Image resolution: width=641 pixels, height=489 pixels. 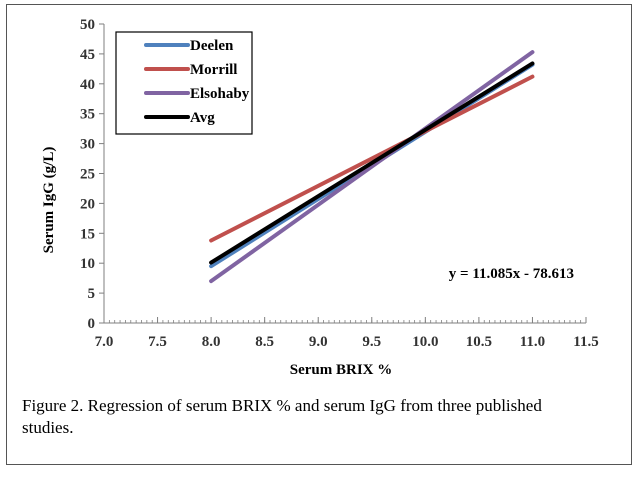 I want to click on regression-equation: y = 11.085x - 78.613, so click(x=511, y=274).